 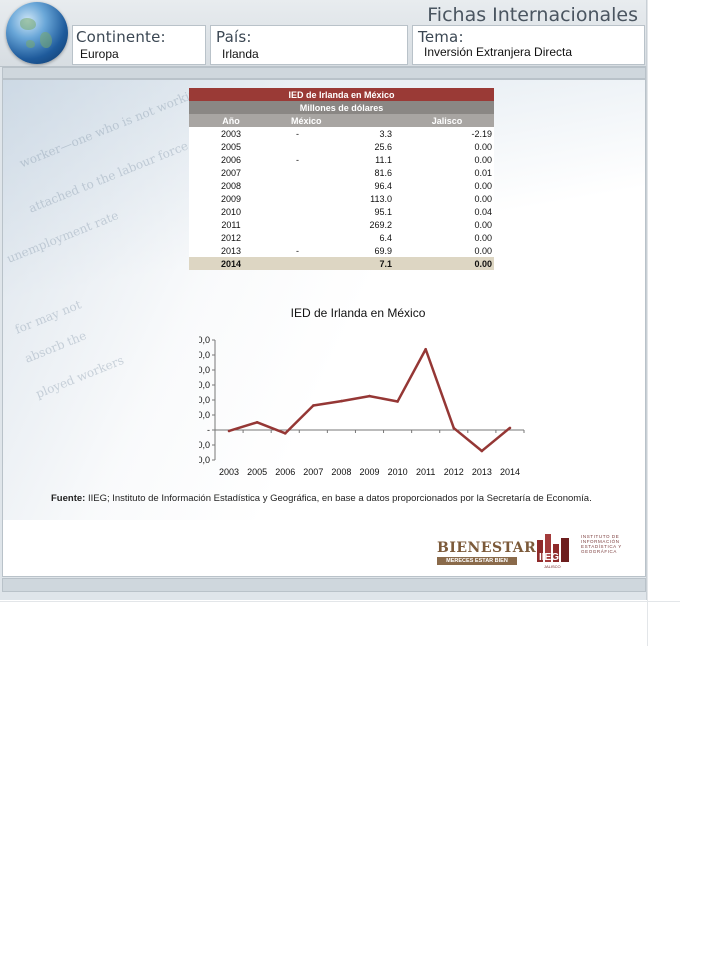 What do you see at coordinates (552, 566) in the screenshot?
I see `iieg-sub-text: JALISCO` at bounding box center [552, 566].